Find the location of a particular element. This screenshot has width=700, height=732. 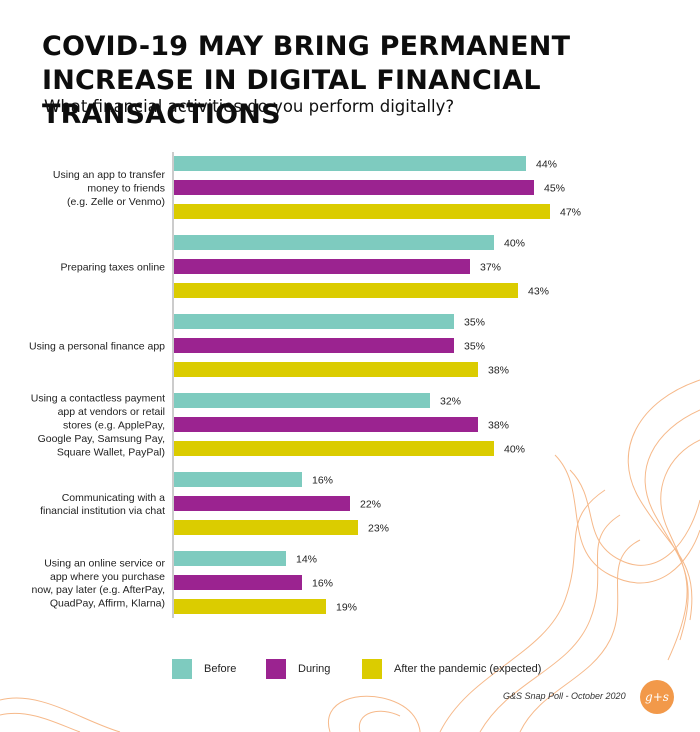

data-label-after: 47% is located at coordinates (570, 213).